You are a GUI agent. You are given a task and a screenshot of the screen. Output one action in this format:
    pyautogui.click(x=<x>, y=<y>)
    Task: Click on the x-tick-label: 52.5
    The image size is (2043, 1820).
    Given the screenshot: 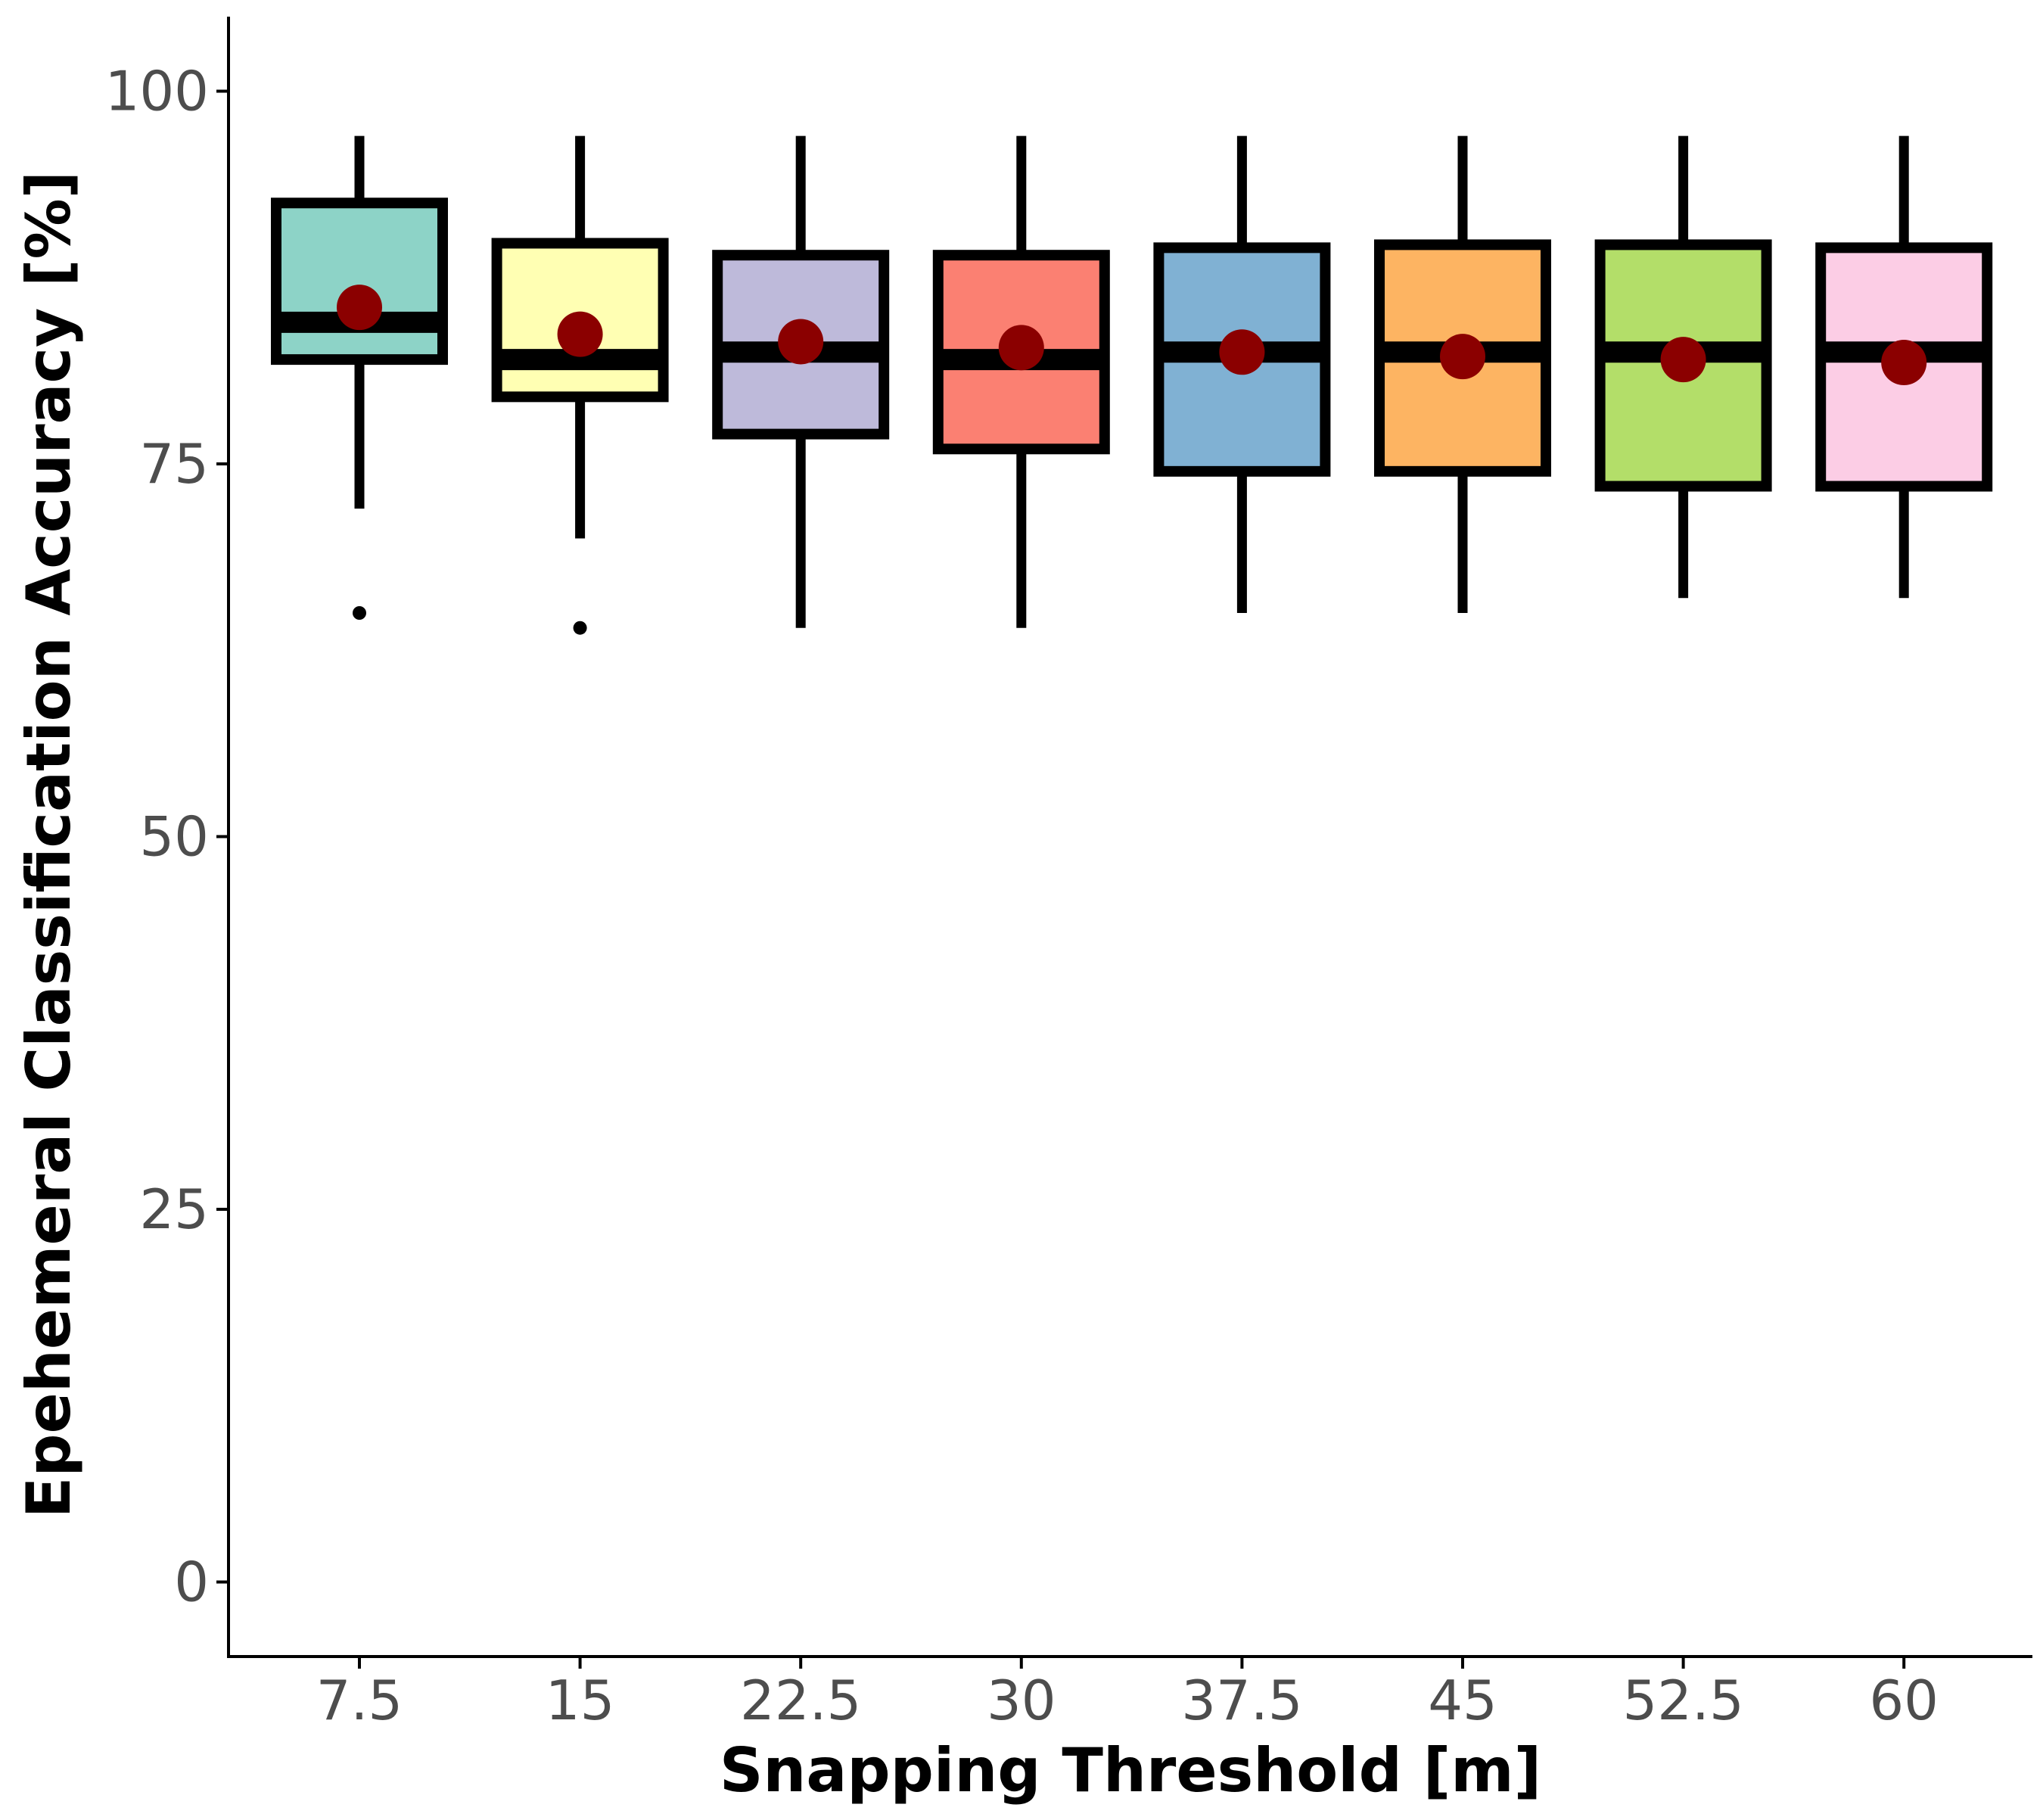 What is the action you would take?
    pyautogui.click(x=1682, y=1701)
    